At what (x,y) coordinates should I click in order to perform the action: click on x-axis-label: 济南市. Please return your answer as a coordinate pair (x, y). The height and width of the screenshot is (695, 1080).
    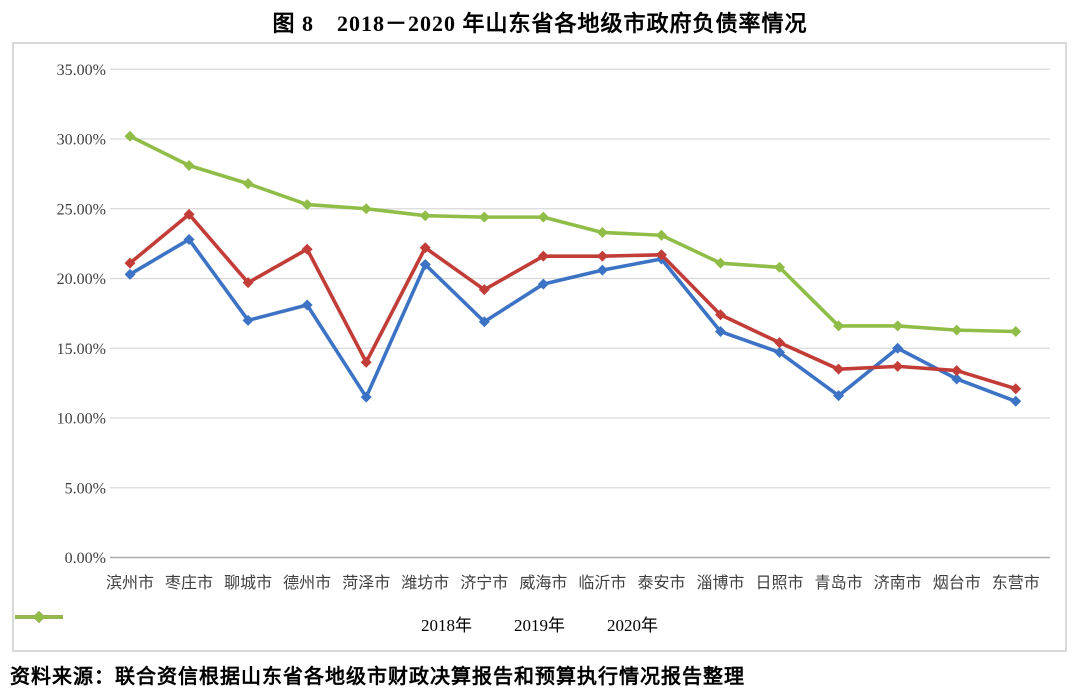
    Looking at the image, I should click on (898, 583).